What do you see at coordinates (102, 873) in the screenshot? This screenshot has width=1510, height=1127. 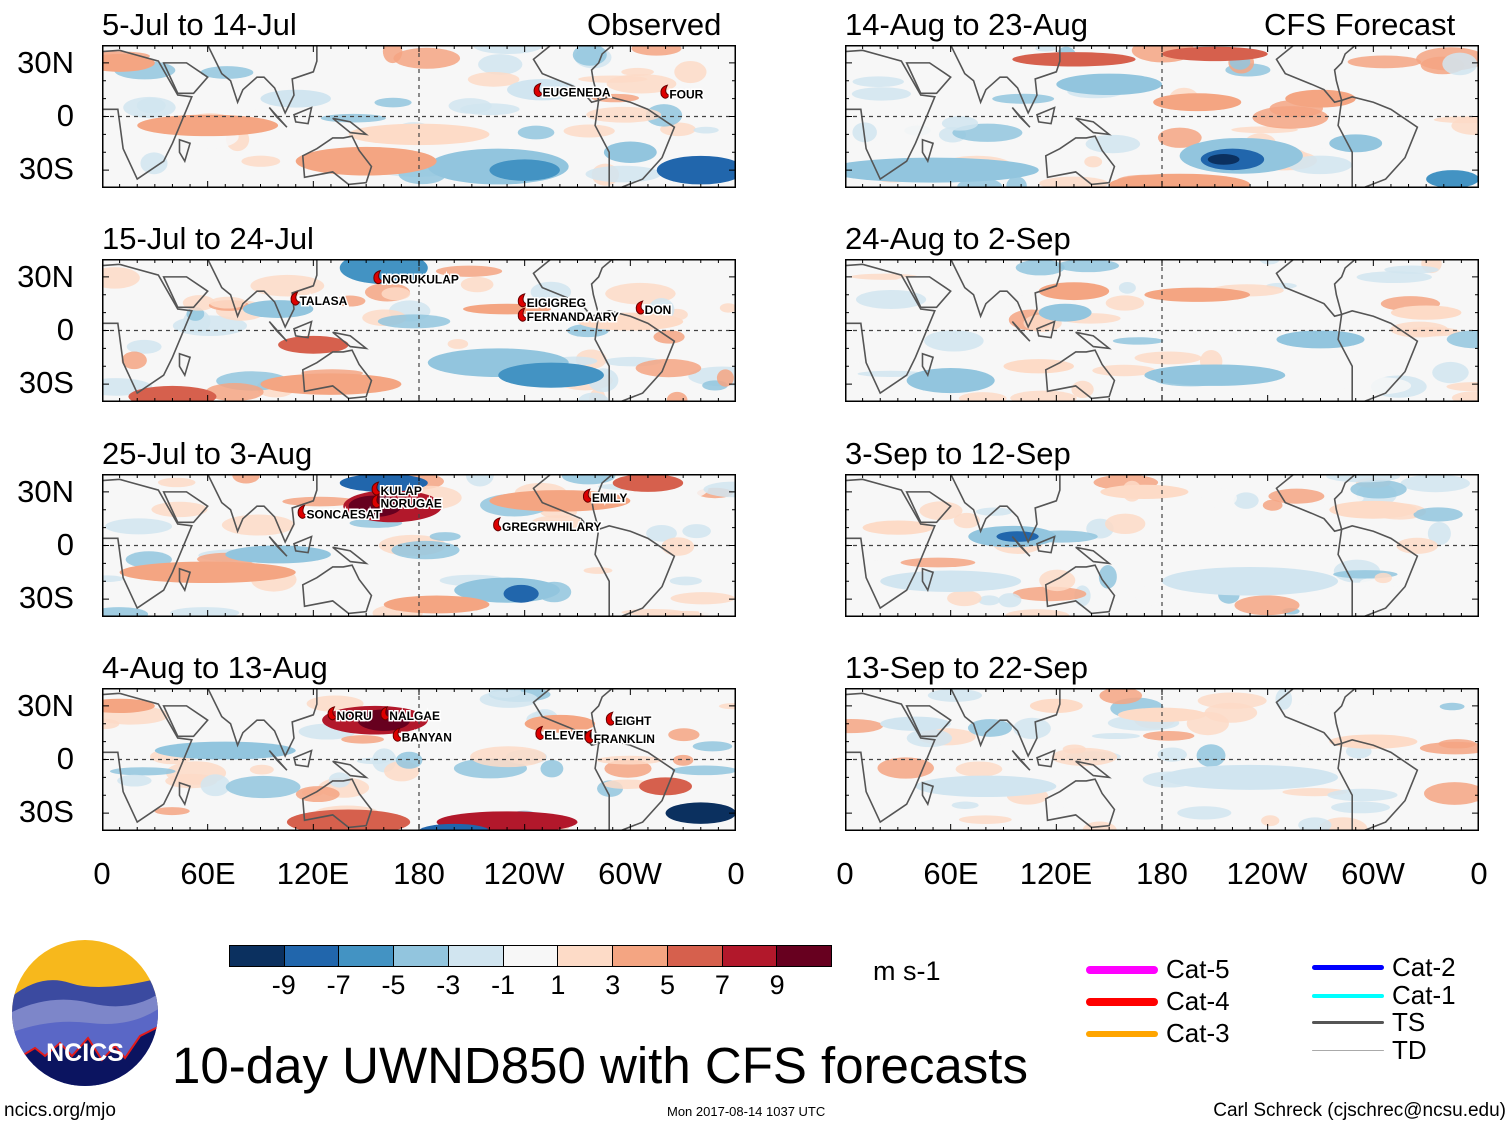 I see `lon-label-0: 0` at bounding box center [102, 873].